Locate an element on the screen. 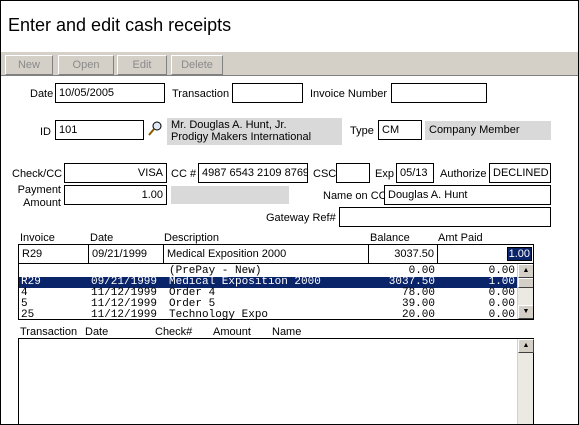 This screenshot has height=425, width=579. transactions-scrollbar: ▲ is located at coordinates (525, 381).